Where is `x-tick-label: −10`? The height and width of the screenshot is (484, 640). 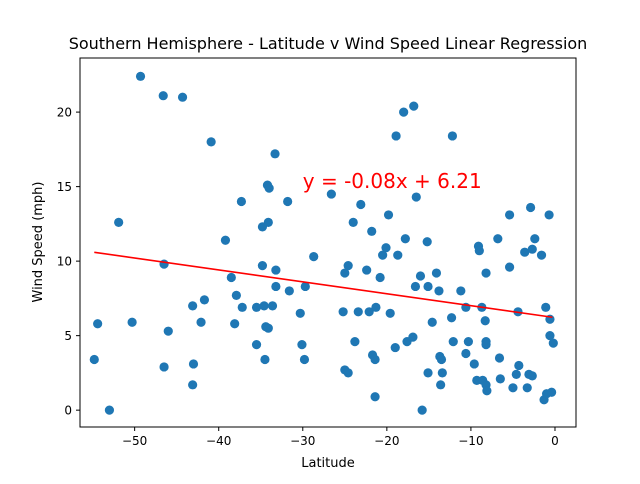 x-tick-label: −10 is located at coordinates (470, 441).